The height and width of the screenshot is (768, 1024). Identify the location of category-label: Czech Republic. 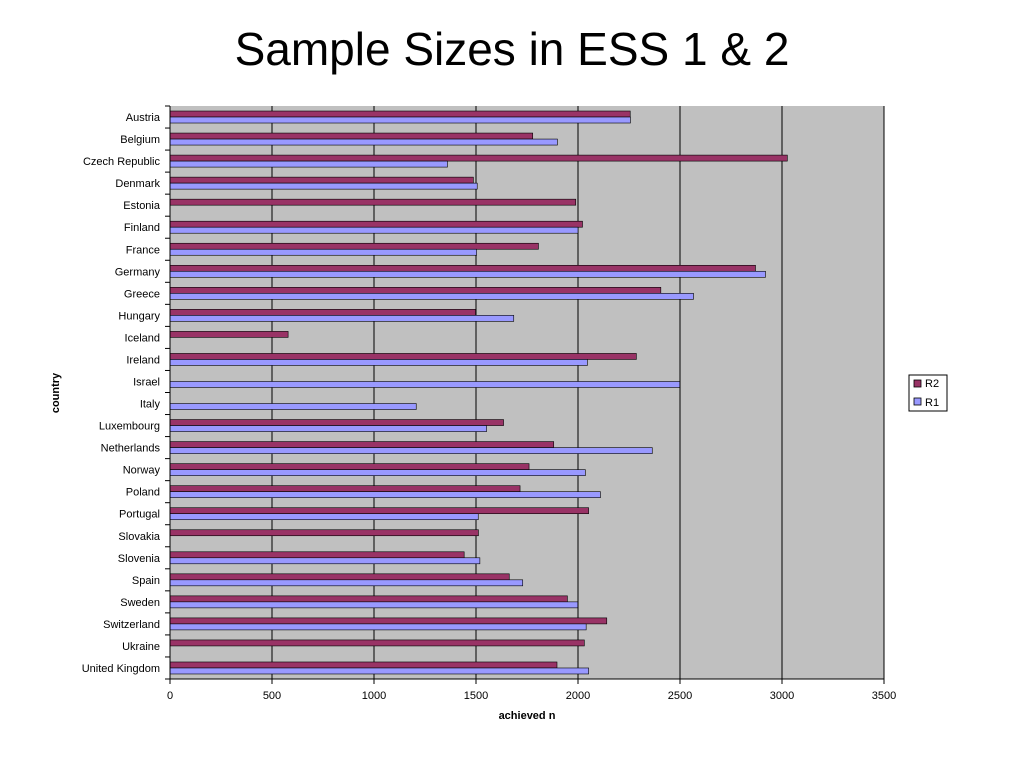
(122, 162).